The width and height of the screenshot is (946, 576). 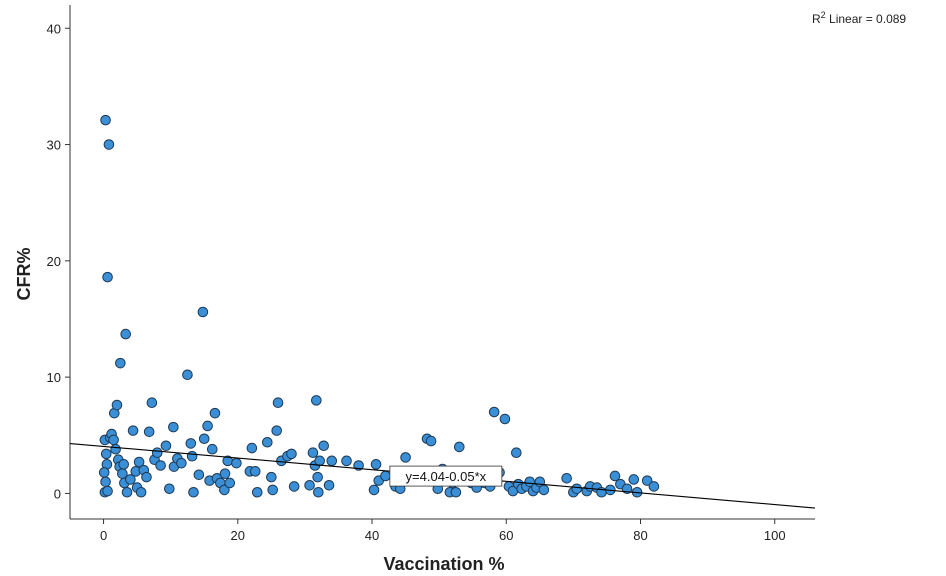 What do you see at coordinates (443, 564) in the screenshot?
I see `x-axis-title: Vaccination %` at bounding box center [443, 564].